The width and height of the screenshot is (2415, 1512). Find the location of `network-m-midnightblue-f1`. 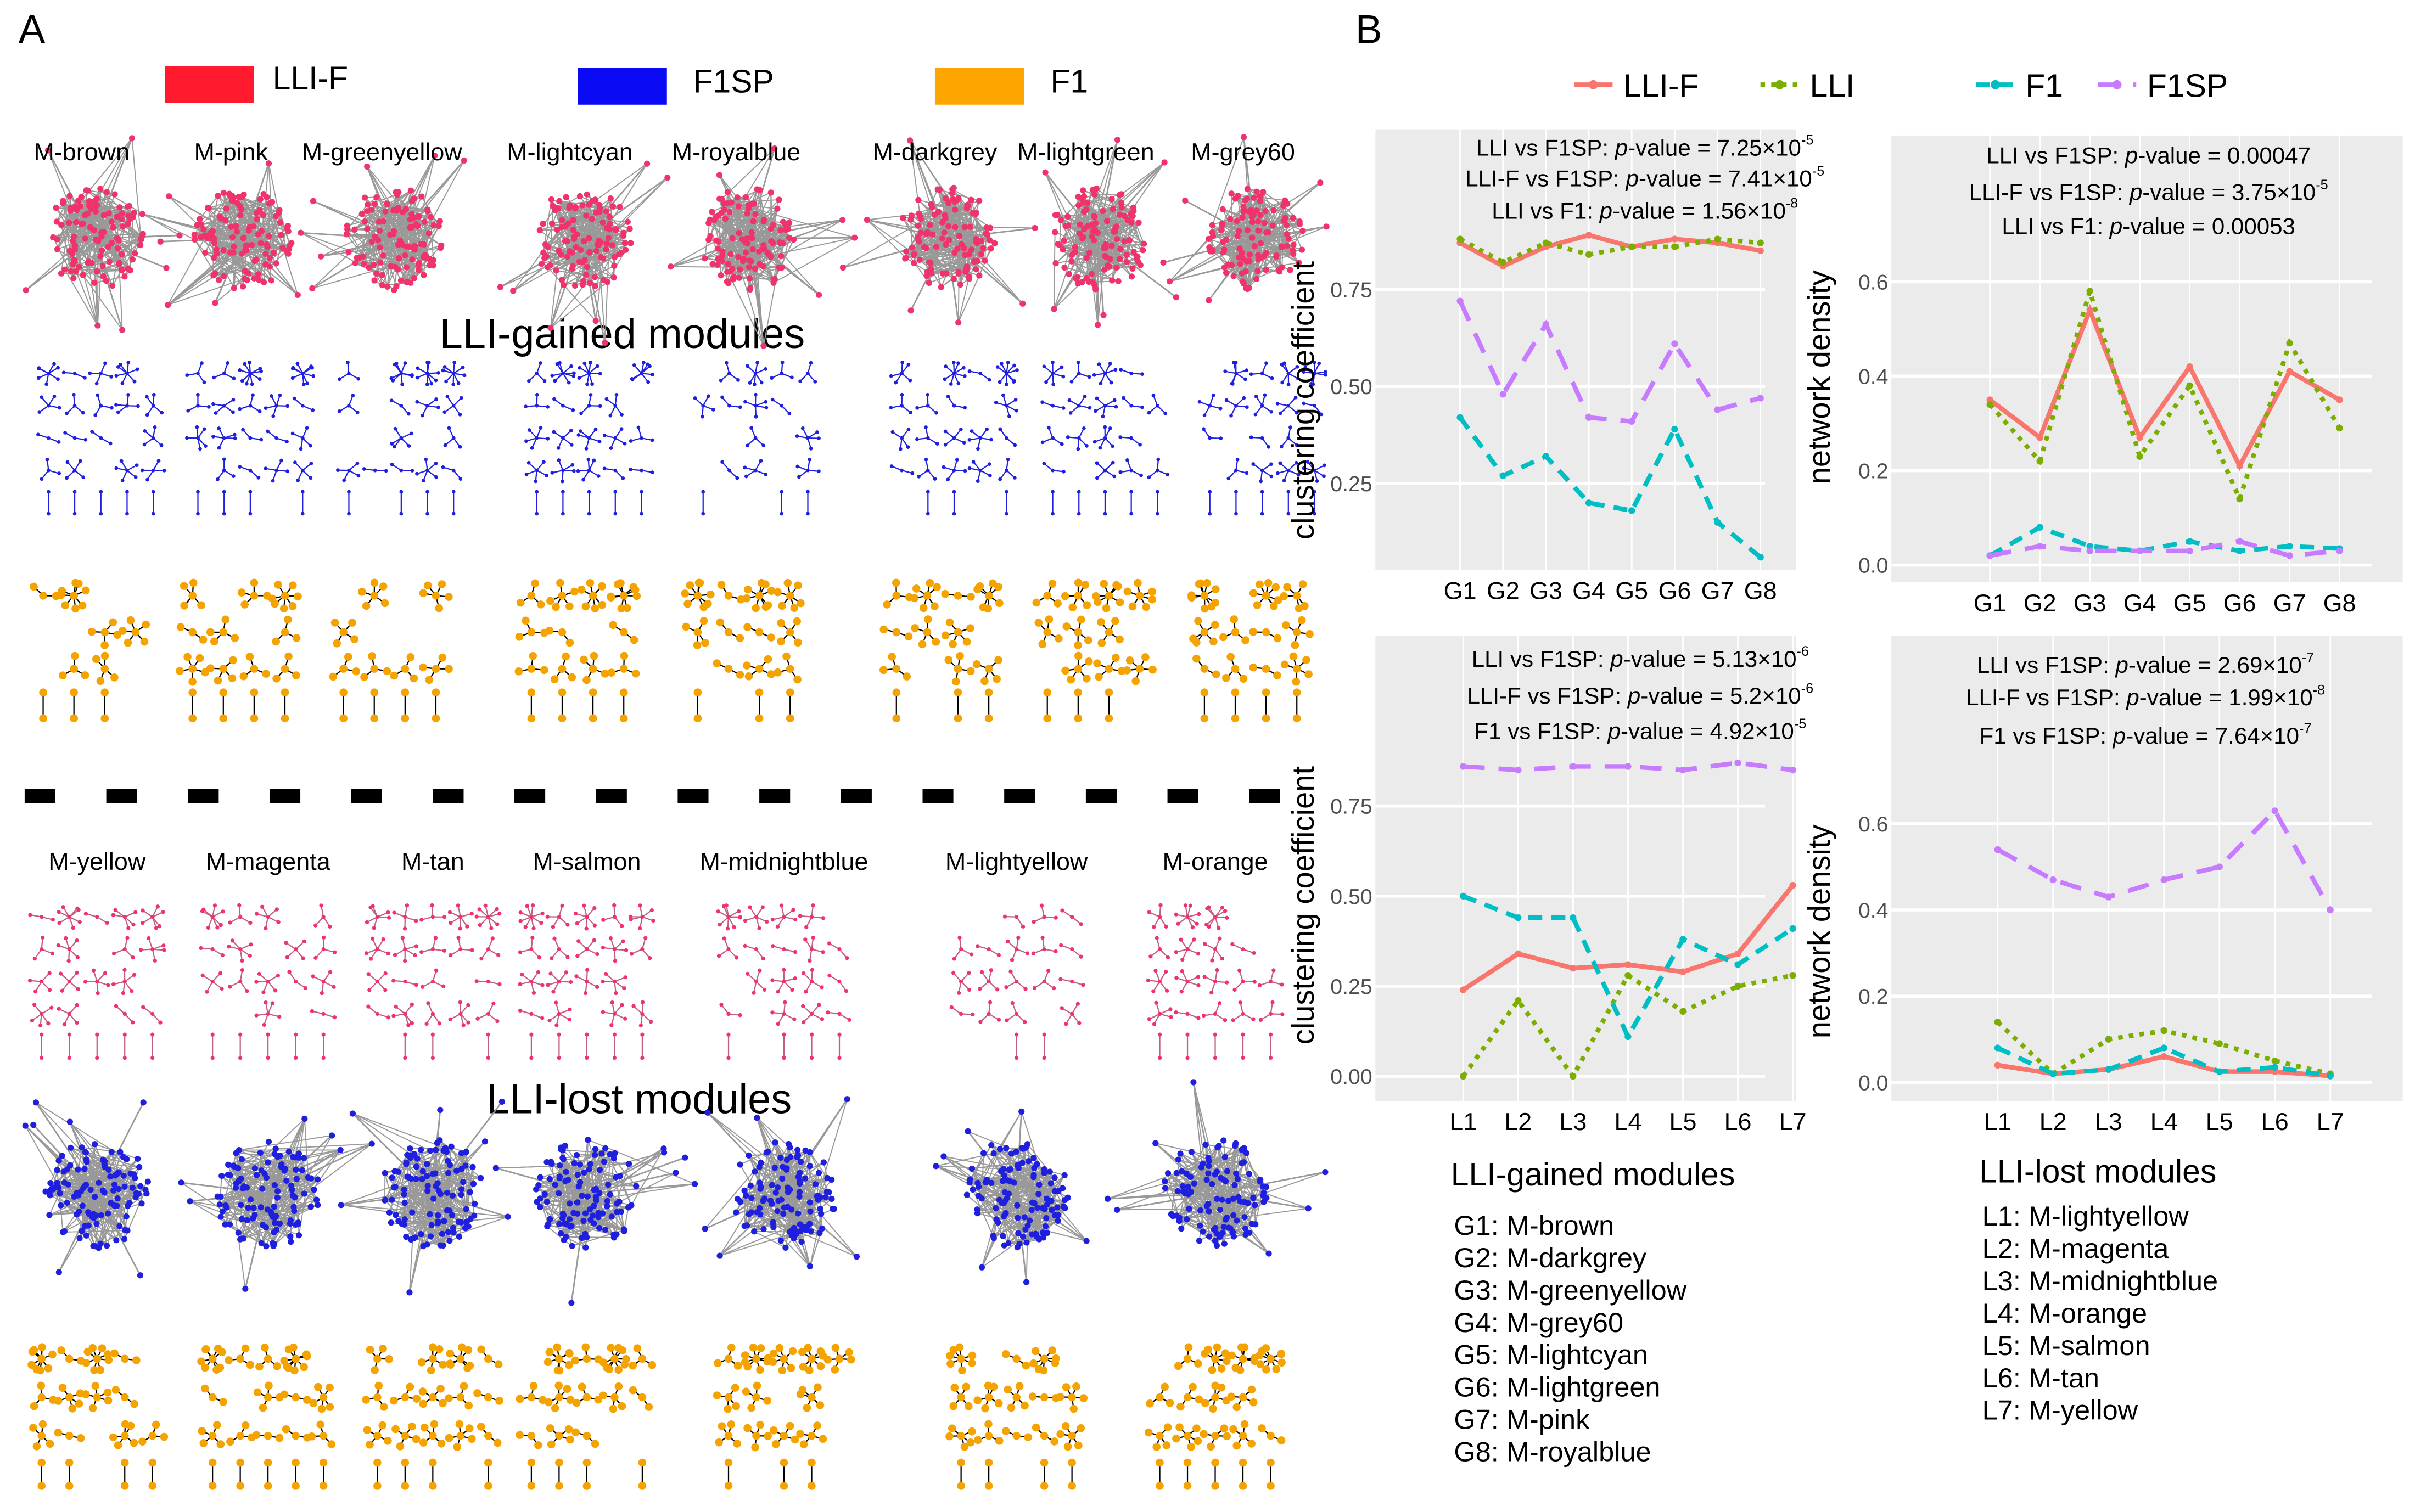

network-m-midnightblue-f1 is located at coordinates (784, 1417).